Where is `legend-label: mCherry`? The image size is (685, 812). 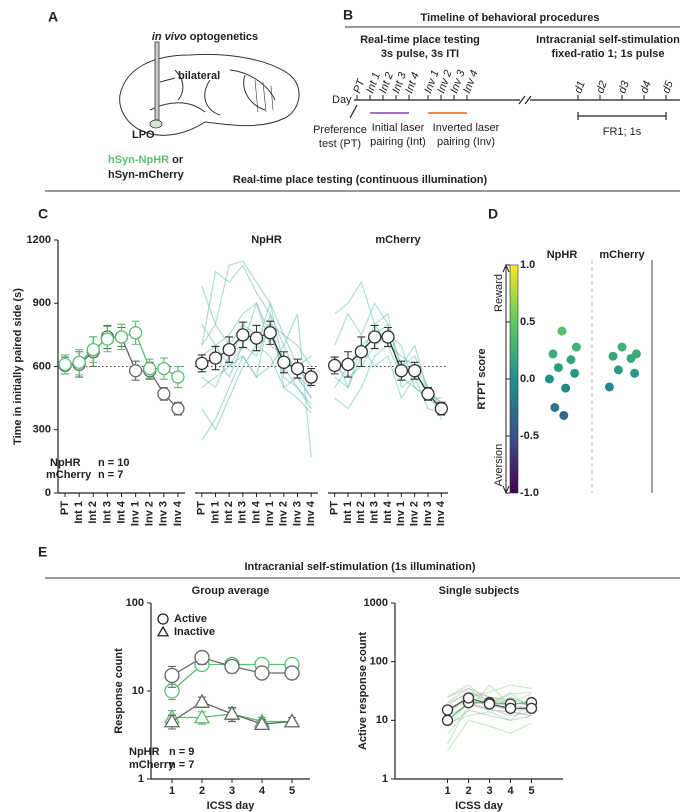
legend-label: mCherry is located at coordinates (152, 765).